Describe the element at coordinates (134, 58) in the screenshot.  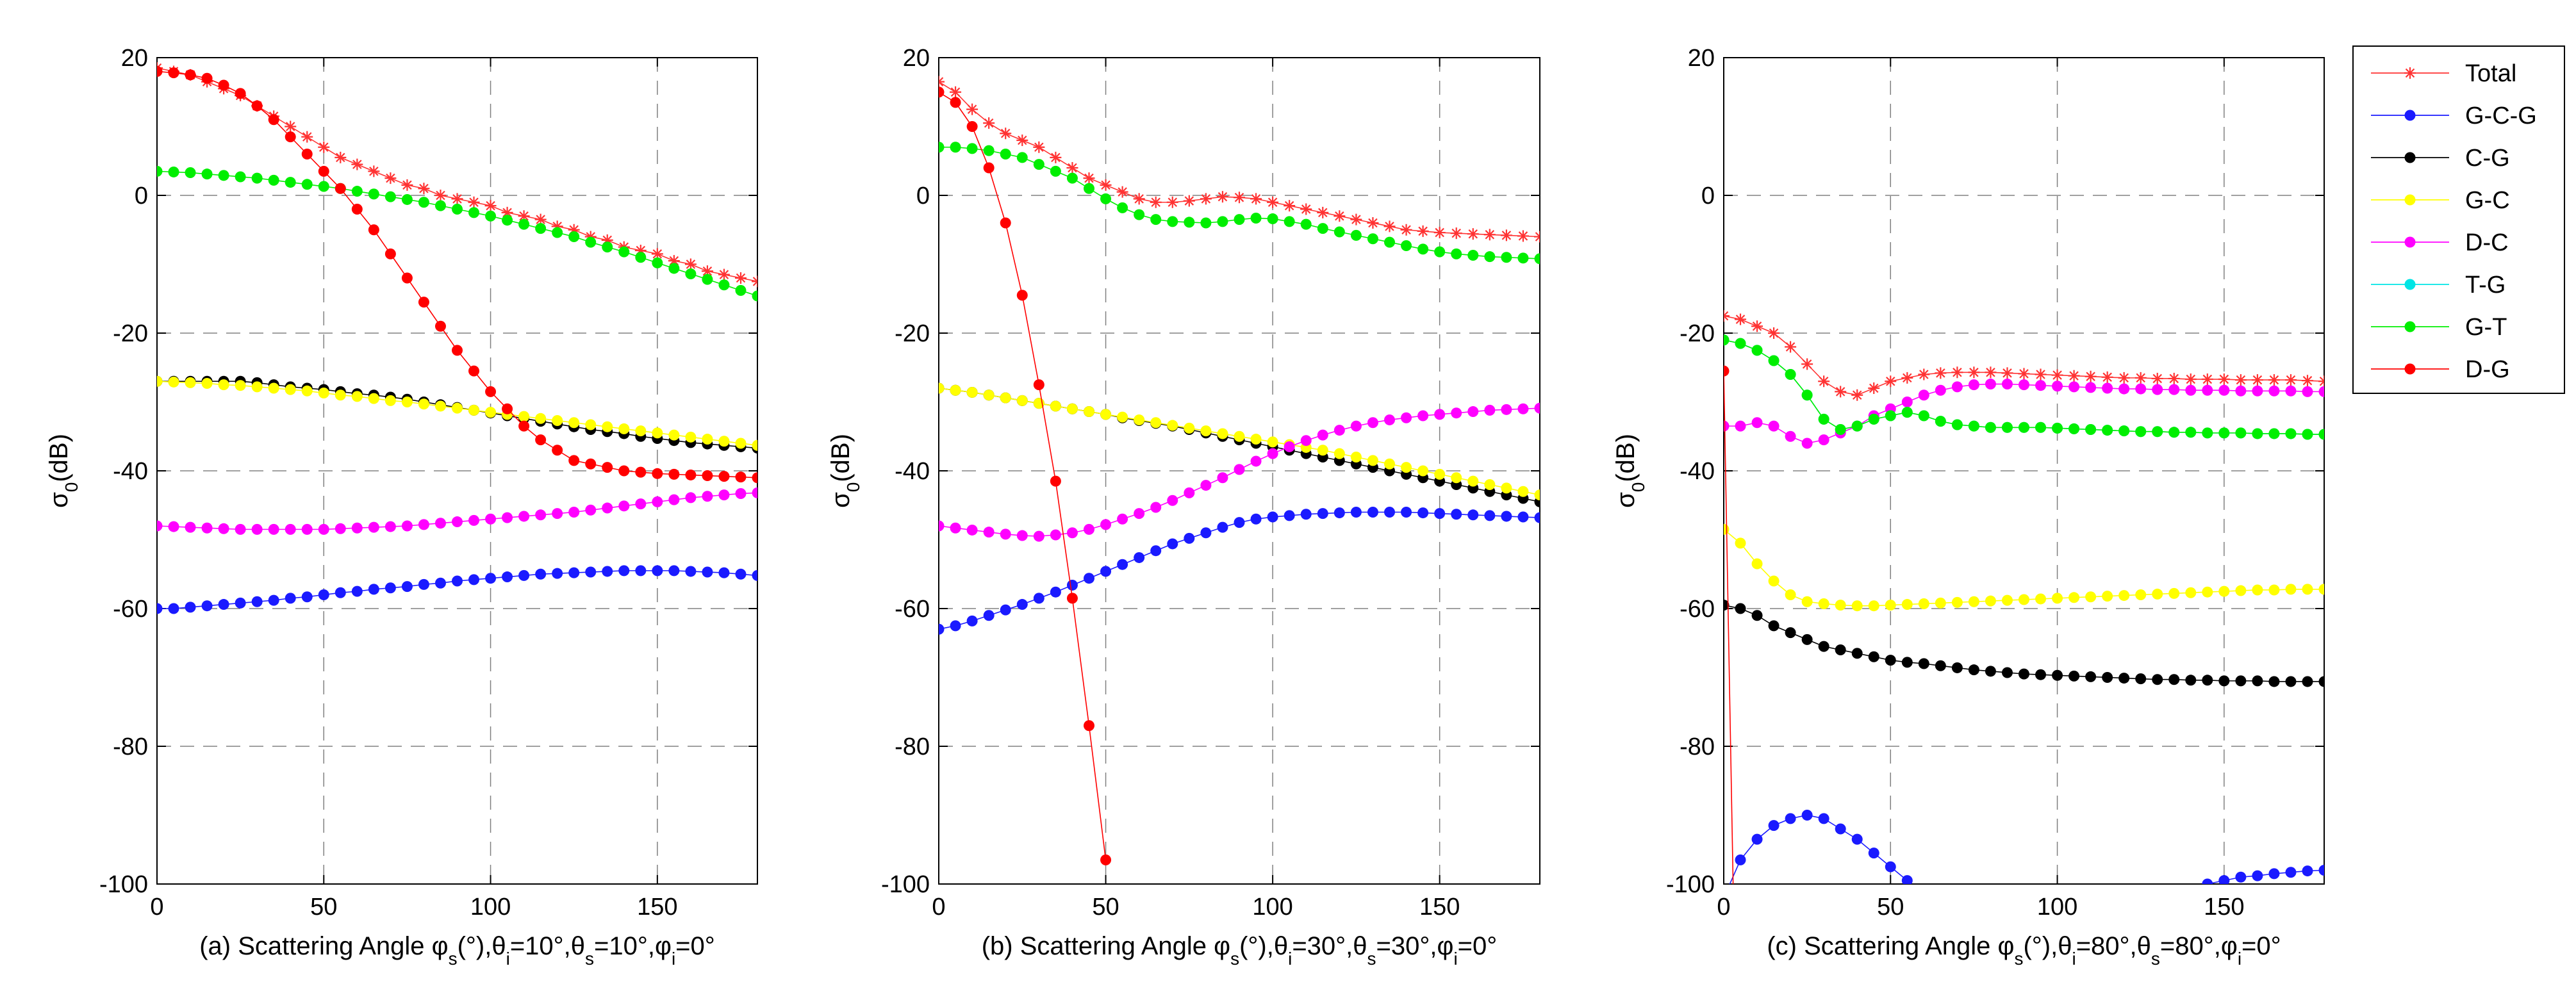
I see `y-tick-label: 20` at that location.